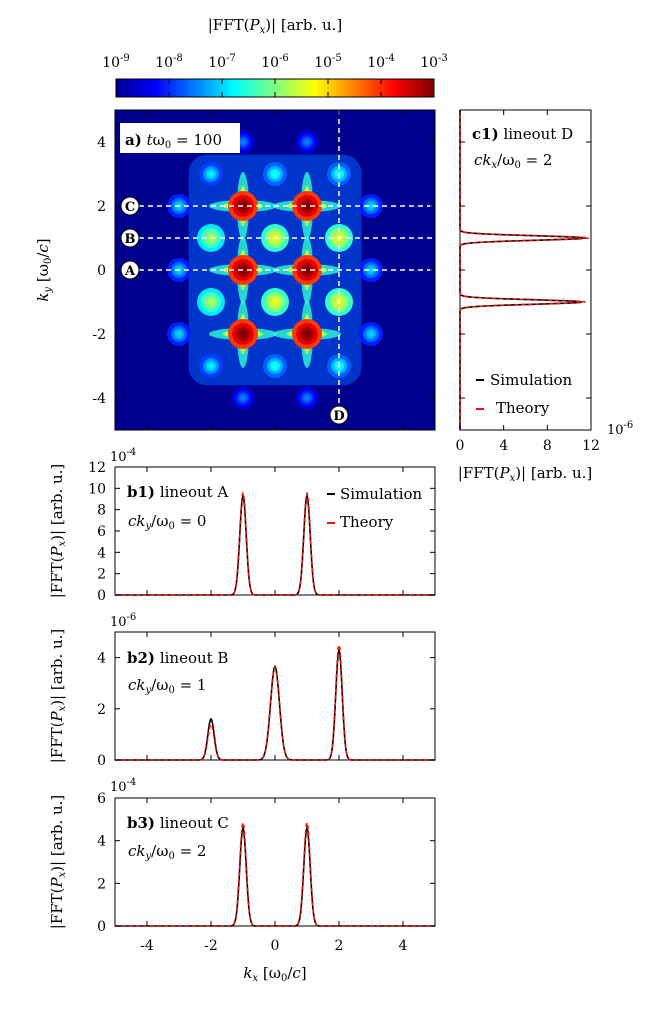 This screenshot has width=664, height=1012. I want to click on colorbar-title: |FFT(Px)| [arb. u.], so click(275, 26).